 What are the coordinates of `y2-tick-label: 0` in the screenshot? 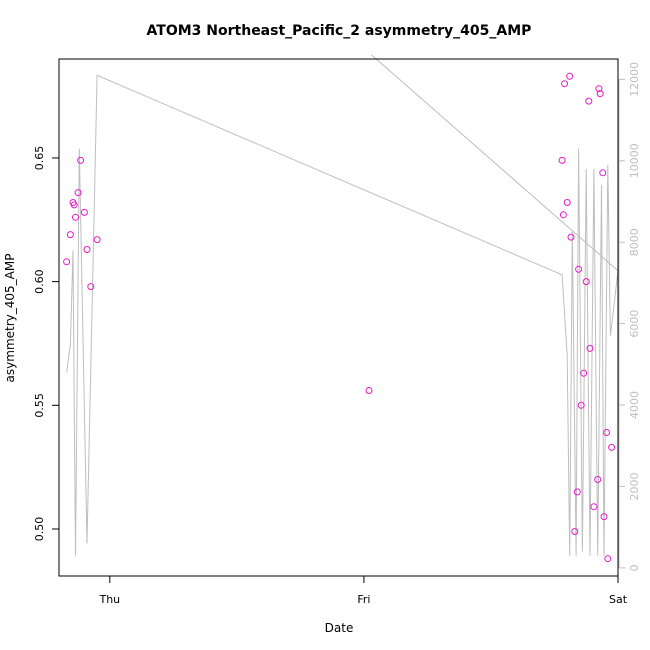 It's located at (634, 567).